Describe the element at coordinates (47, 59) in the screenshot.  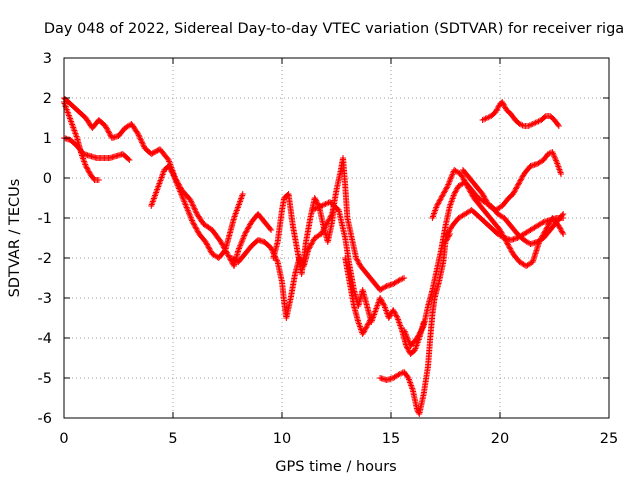
I see `y-tick-label: 3` at that location.